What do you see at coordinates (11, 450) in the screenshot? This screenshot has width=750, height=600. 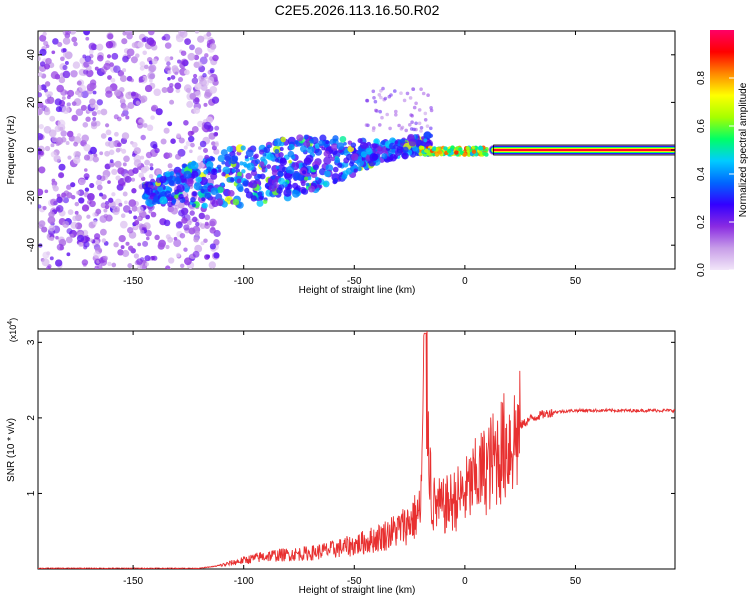 I see `bottom-y-axis-label: SNR (10 * v/v)` at bounding box center [11, 450].